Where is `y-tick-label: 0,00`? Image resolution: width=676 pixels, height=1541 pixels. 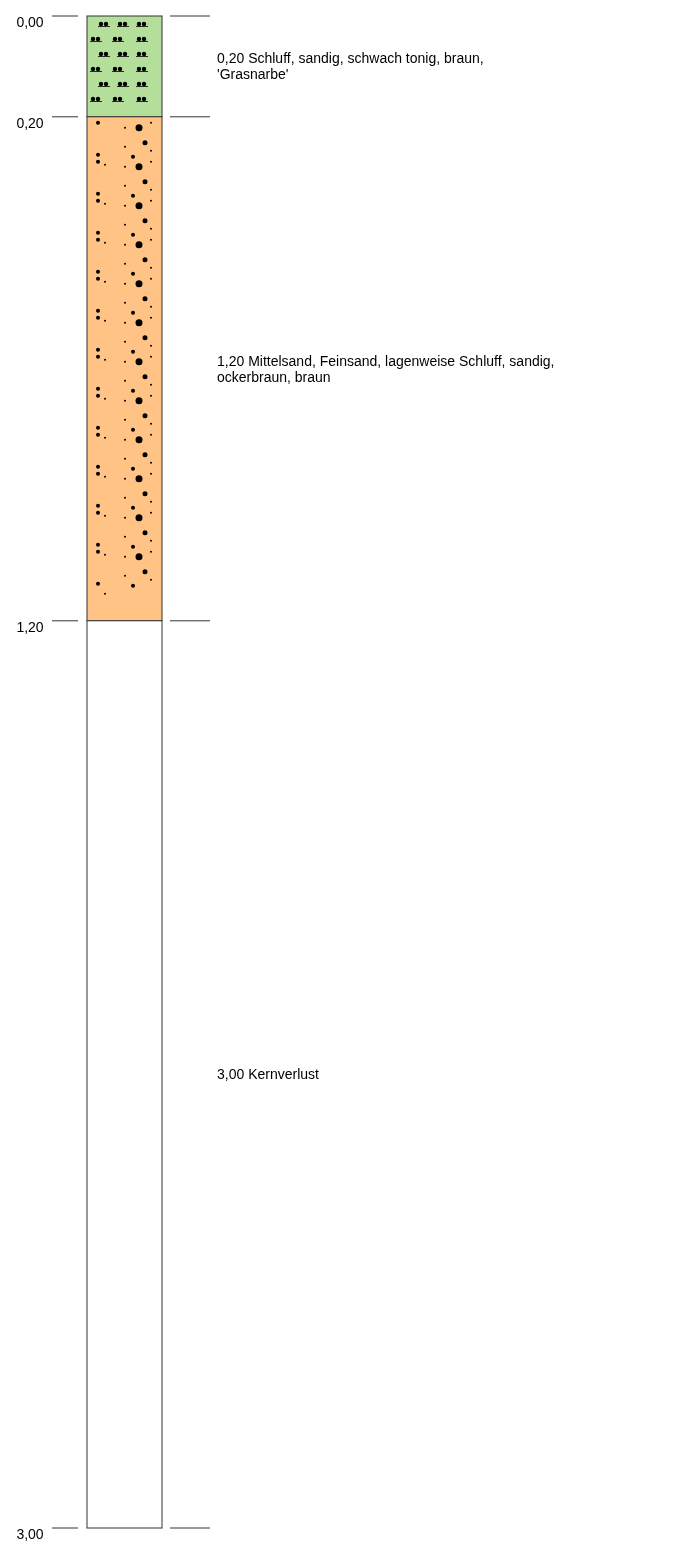
y-tick-label: 0,00 is located at coordinates (30, 22).